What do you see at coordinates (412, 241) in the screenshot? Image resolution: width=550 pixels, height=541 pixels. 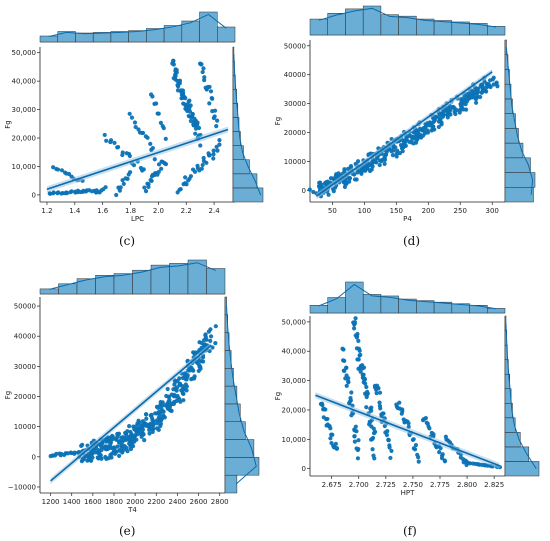 I see `panel-label-d: (d)` at bounding box center [412, 241].